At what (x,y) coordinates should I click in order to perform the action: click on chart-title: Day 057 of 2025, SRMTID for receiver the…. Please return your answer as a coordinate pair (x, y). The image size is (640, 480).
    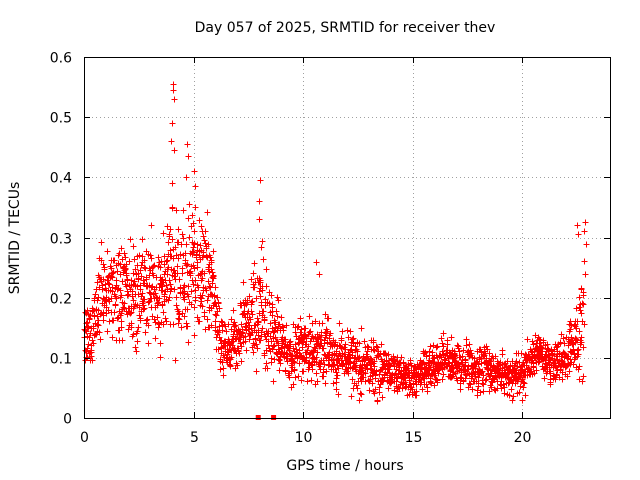
    Looking at the image, I should click on (345, 28).